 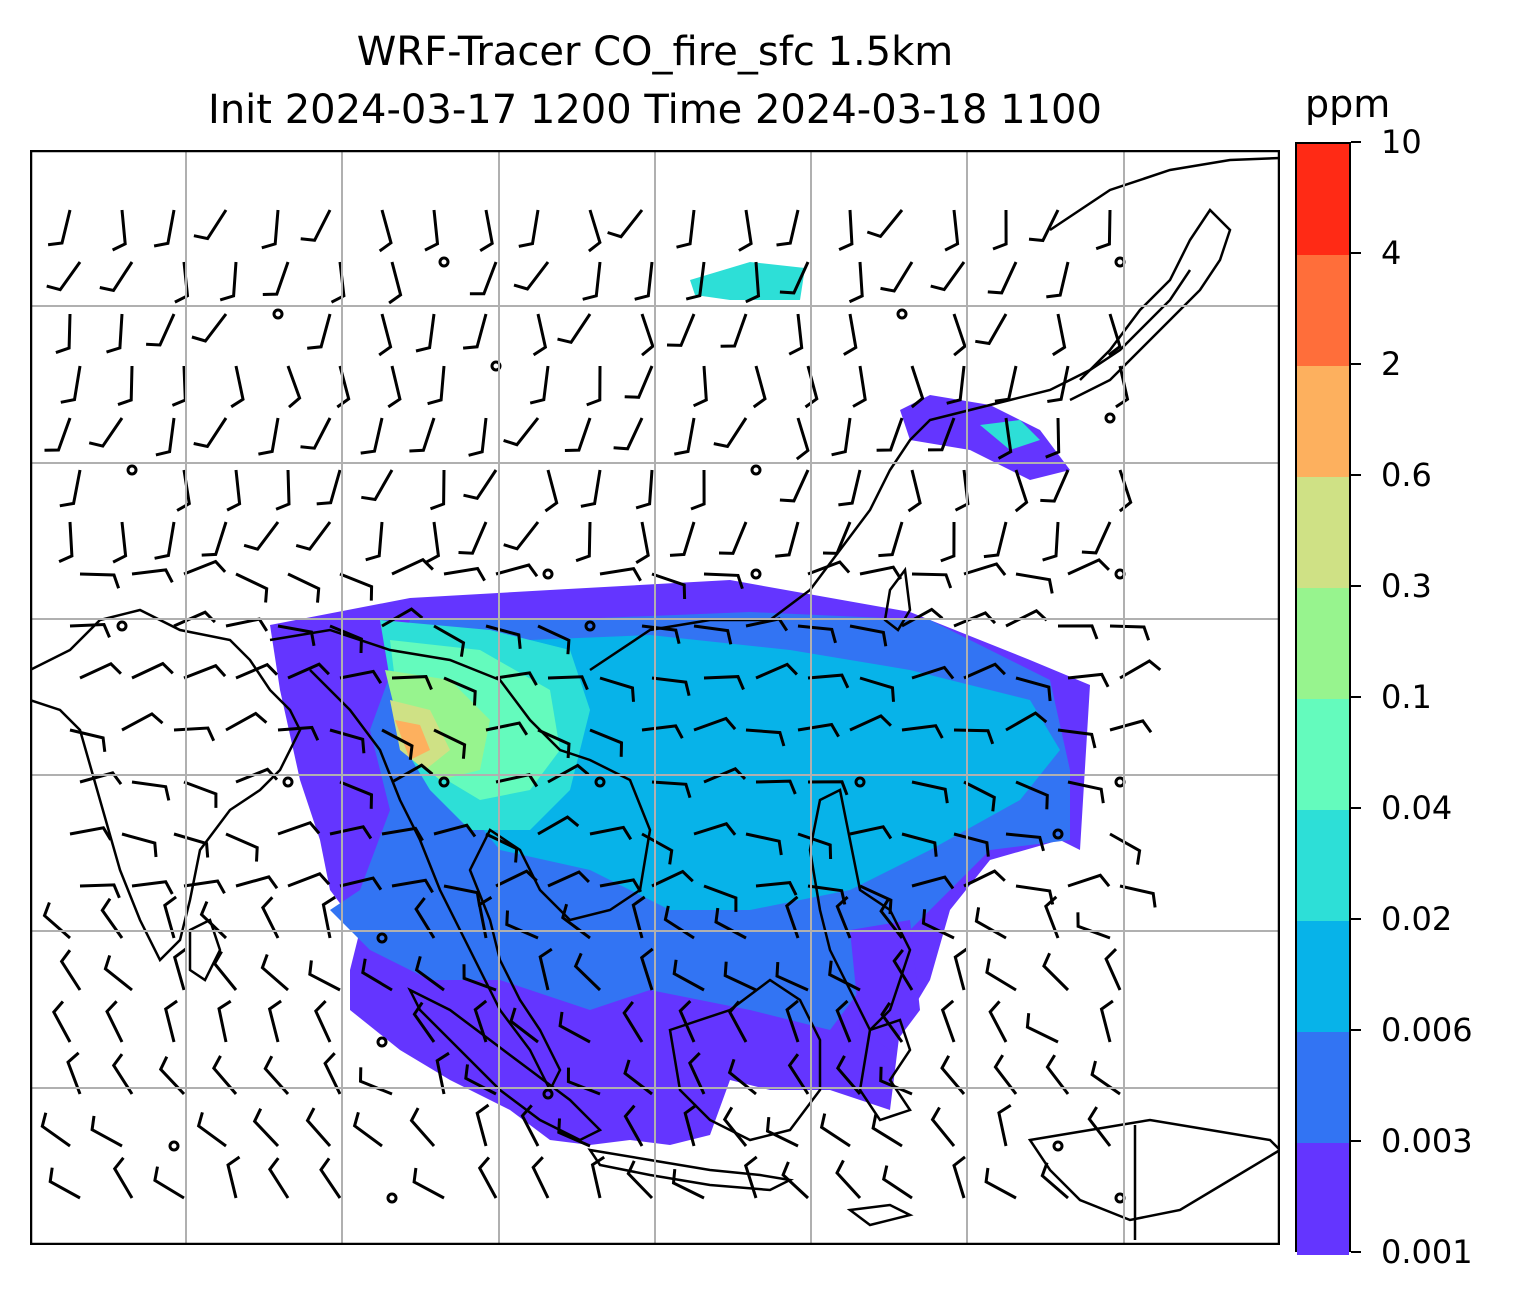 What do you see at coordinates (1150, 305) in the screenshot?
I see `coastline-korea-japan` at bounding box center [1150, 305].